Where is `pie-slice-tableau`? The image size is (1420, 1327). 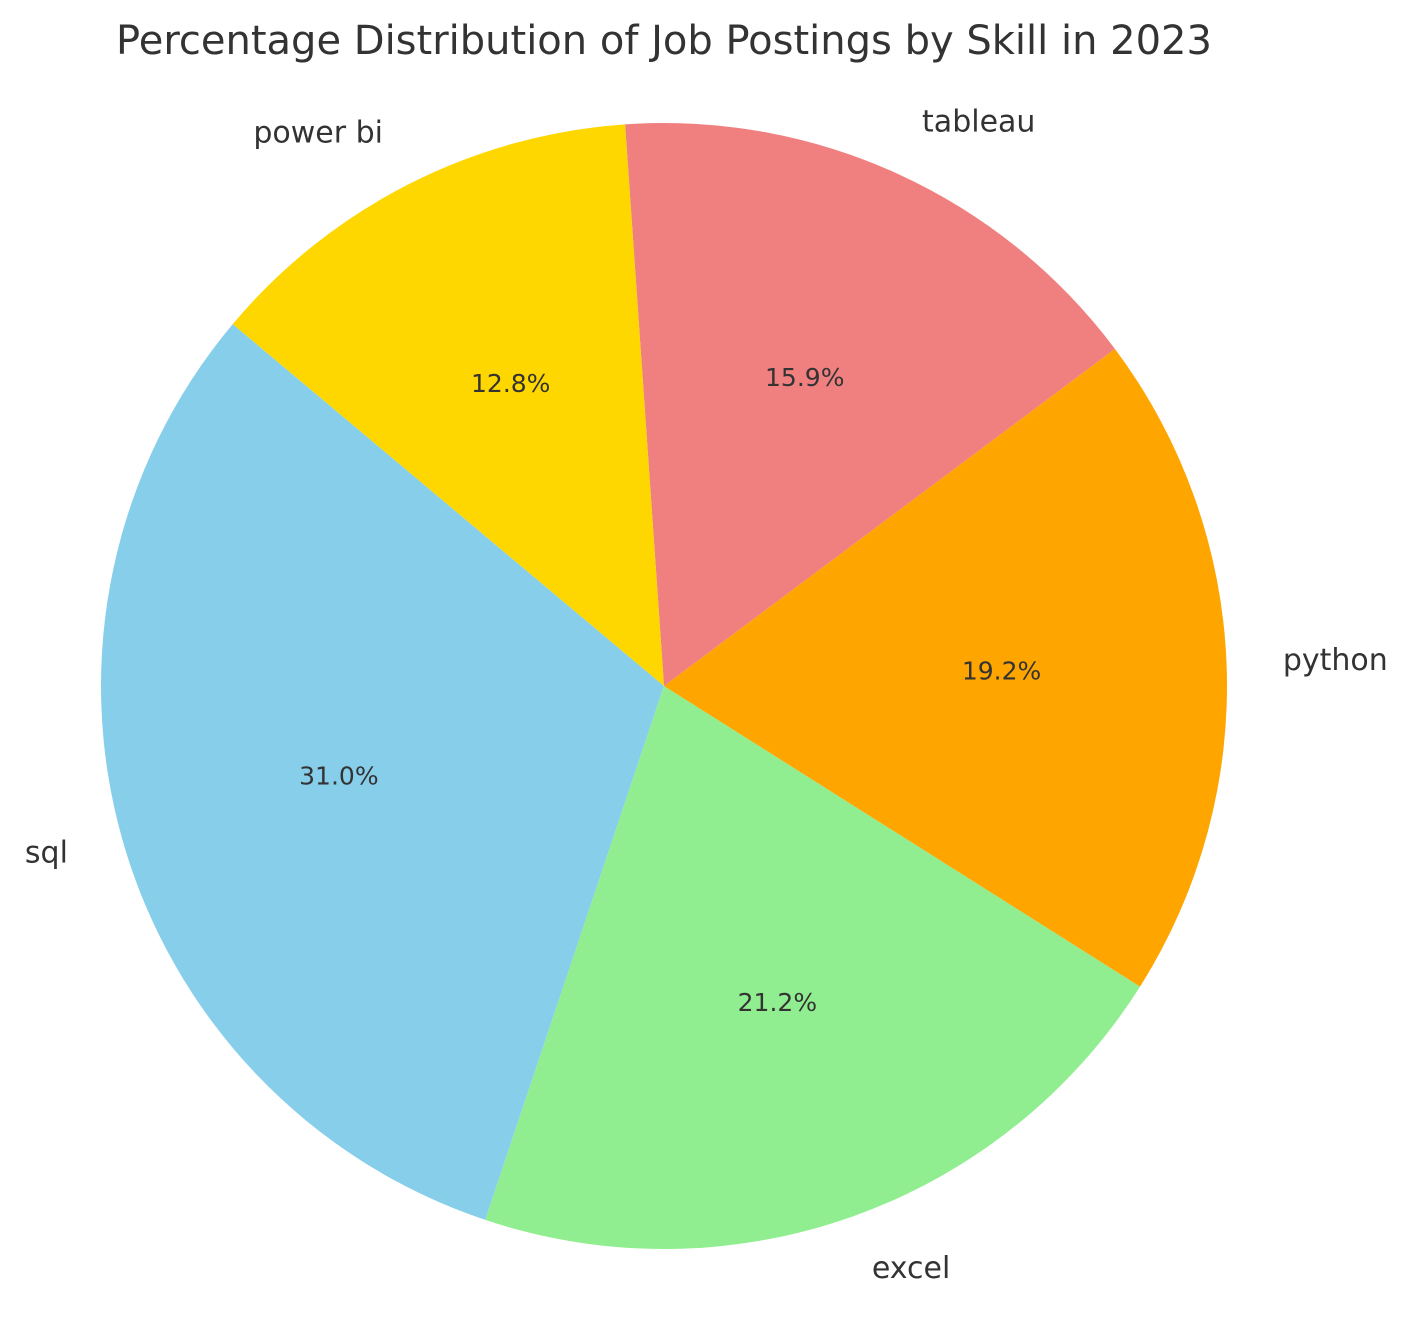
pie-slice-tableau is located at coordinates (870, 404).